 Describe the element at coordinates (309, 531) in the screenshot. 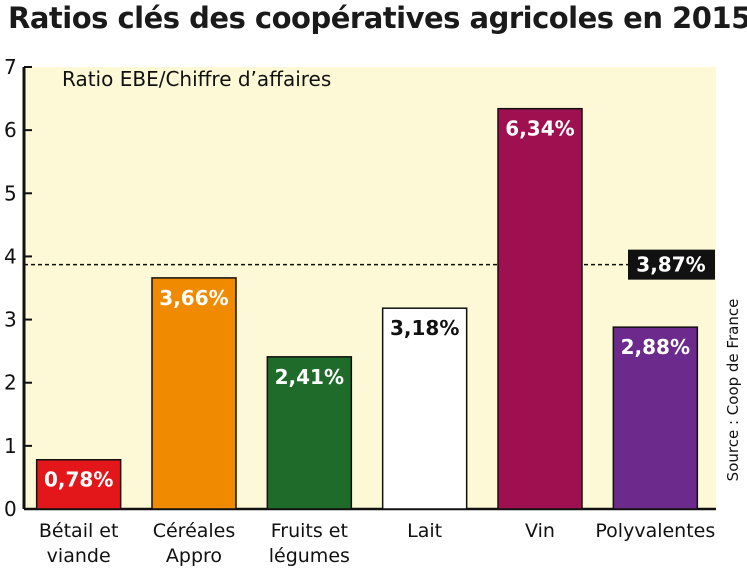

I see `x-category-label: Fruits et` at that location.